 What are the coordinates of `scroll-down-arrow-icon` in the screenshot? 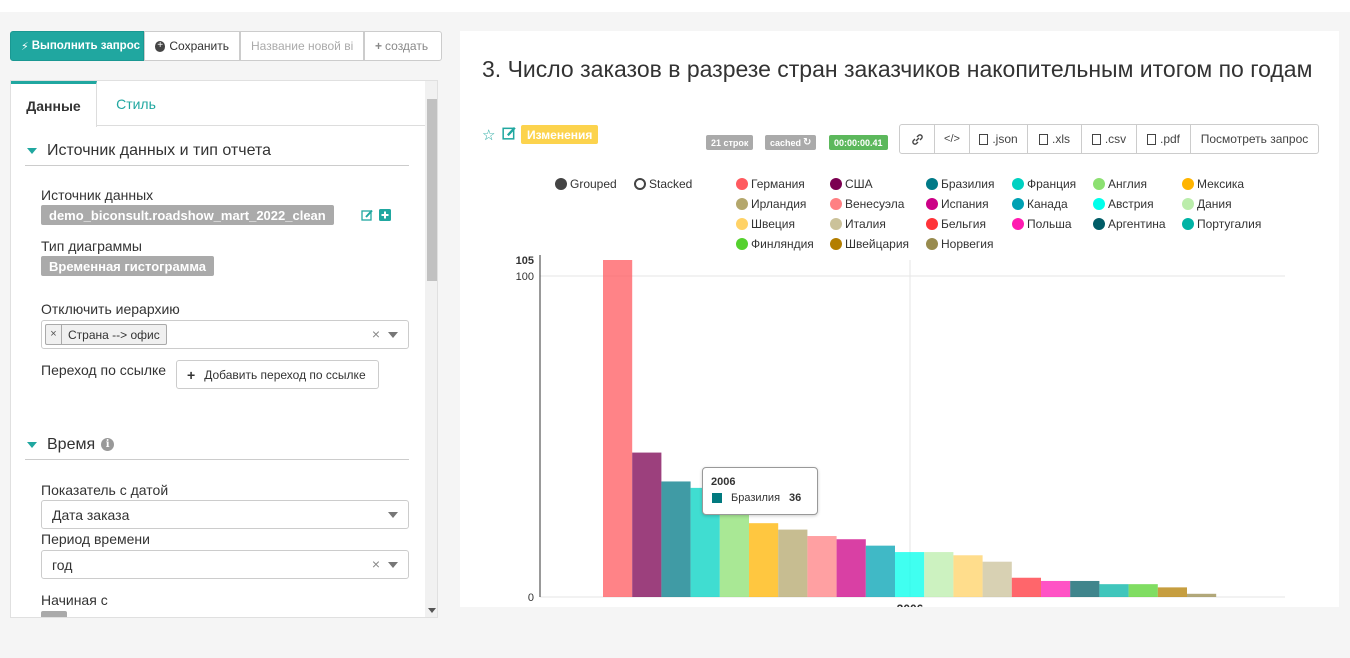 It's located at (432, 610).